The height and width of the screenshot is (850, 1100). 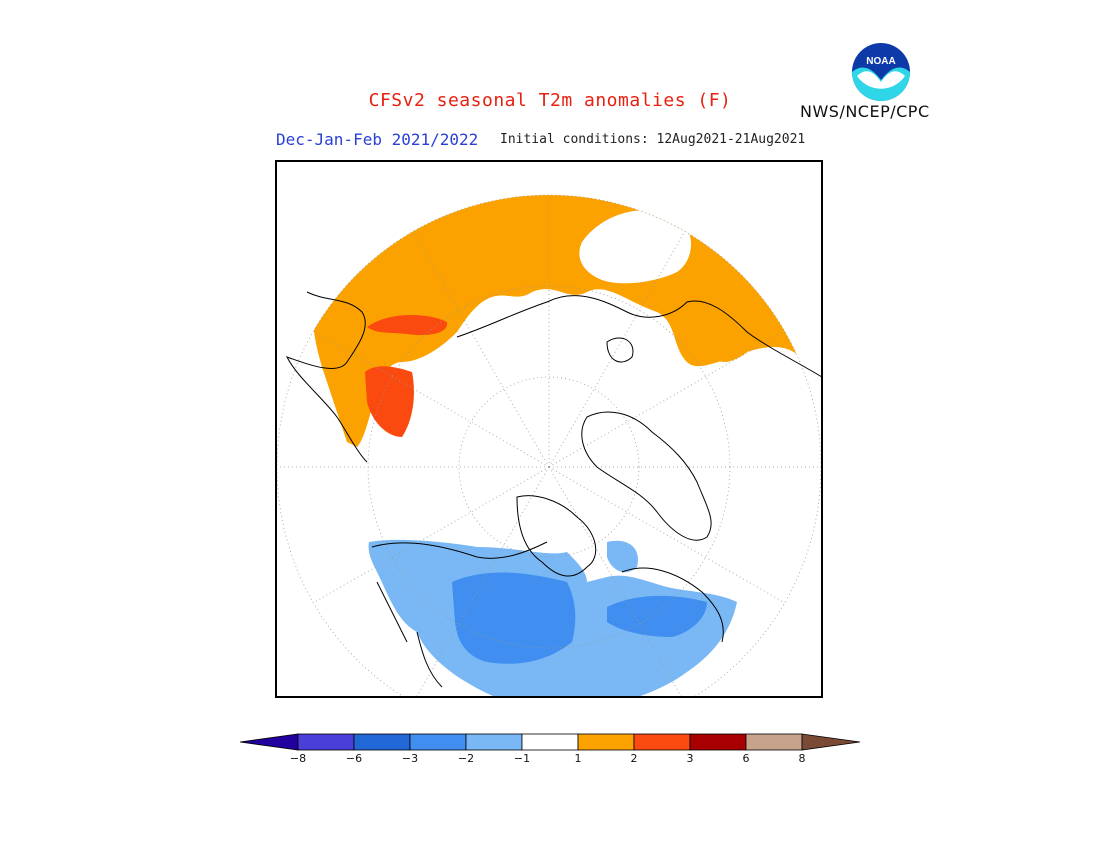 I want to click on colorbar-tick-label: −1, so click(x=522, y=758).